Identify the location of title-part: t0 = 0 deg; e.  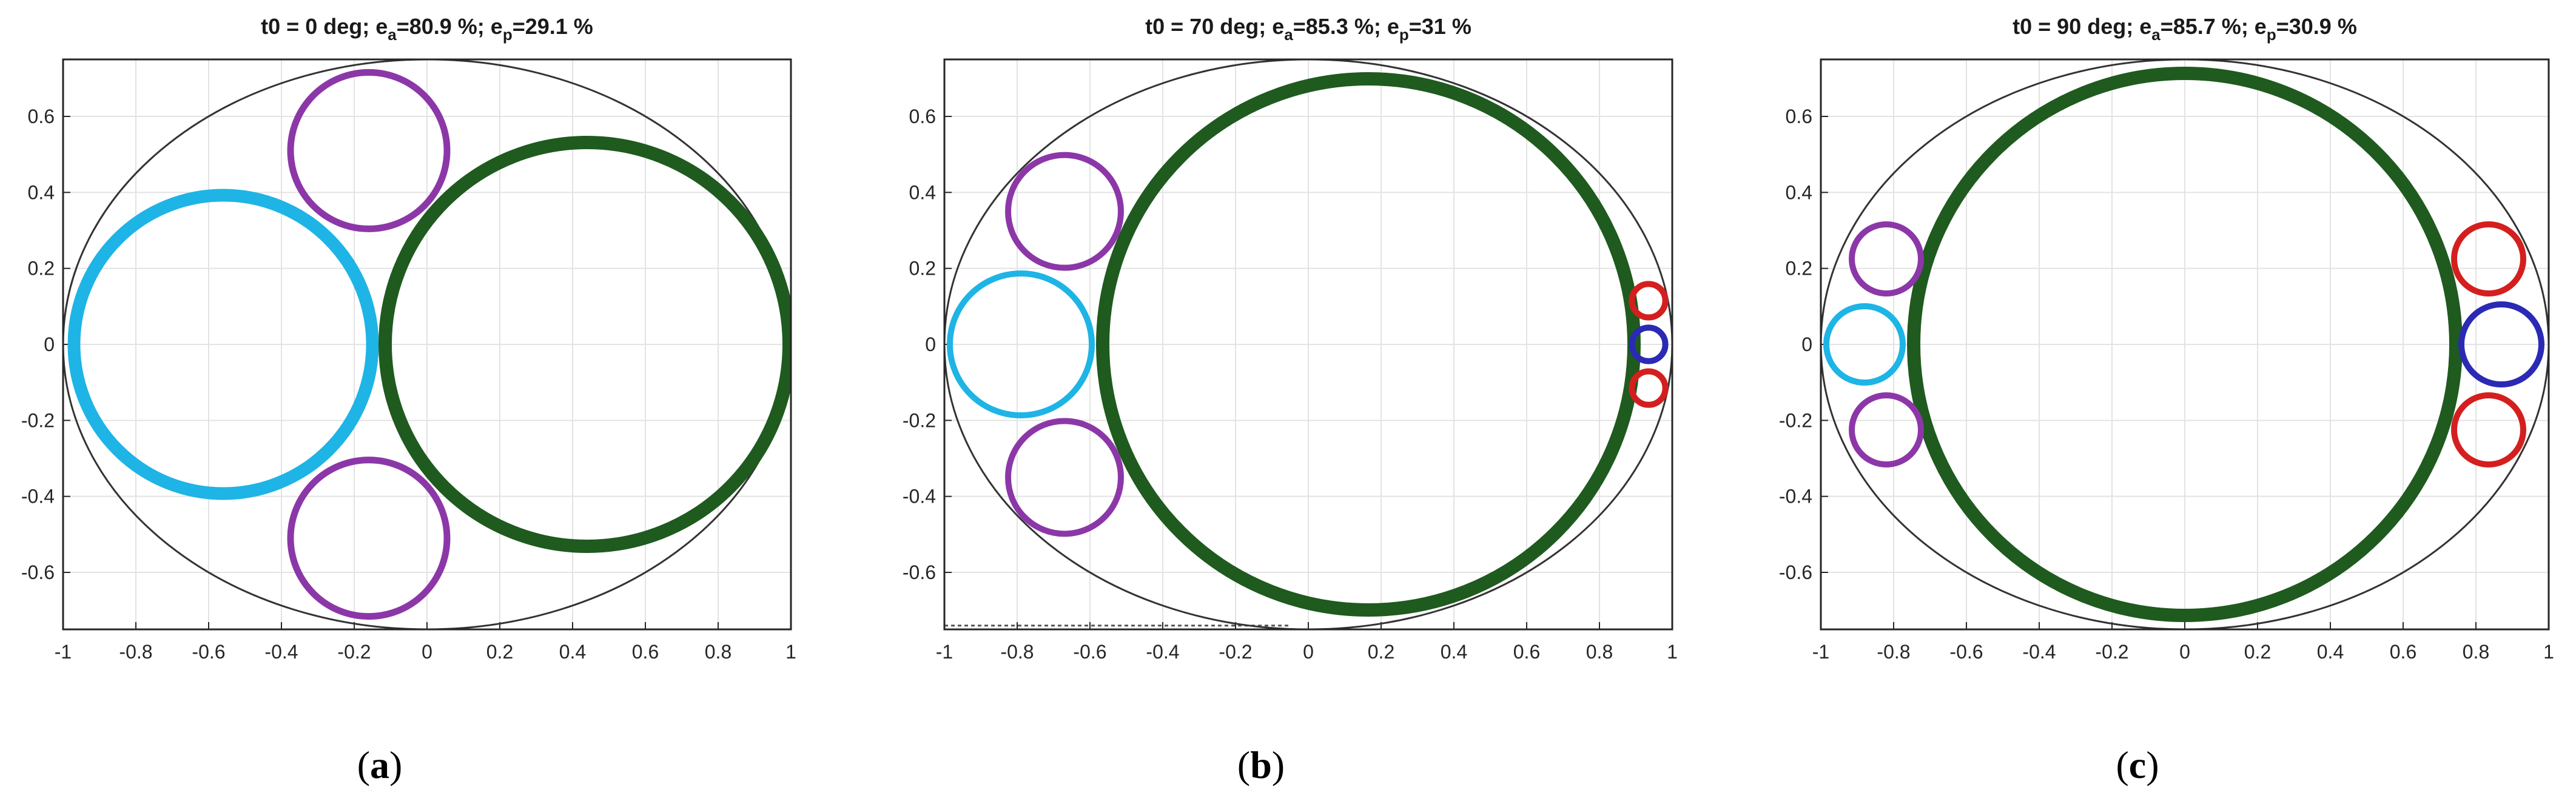
(324, 26).